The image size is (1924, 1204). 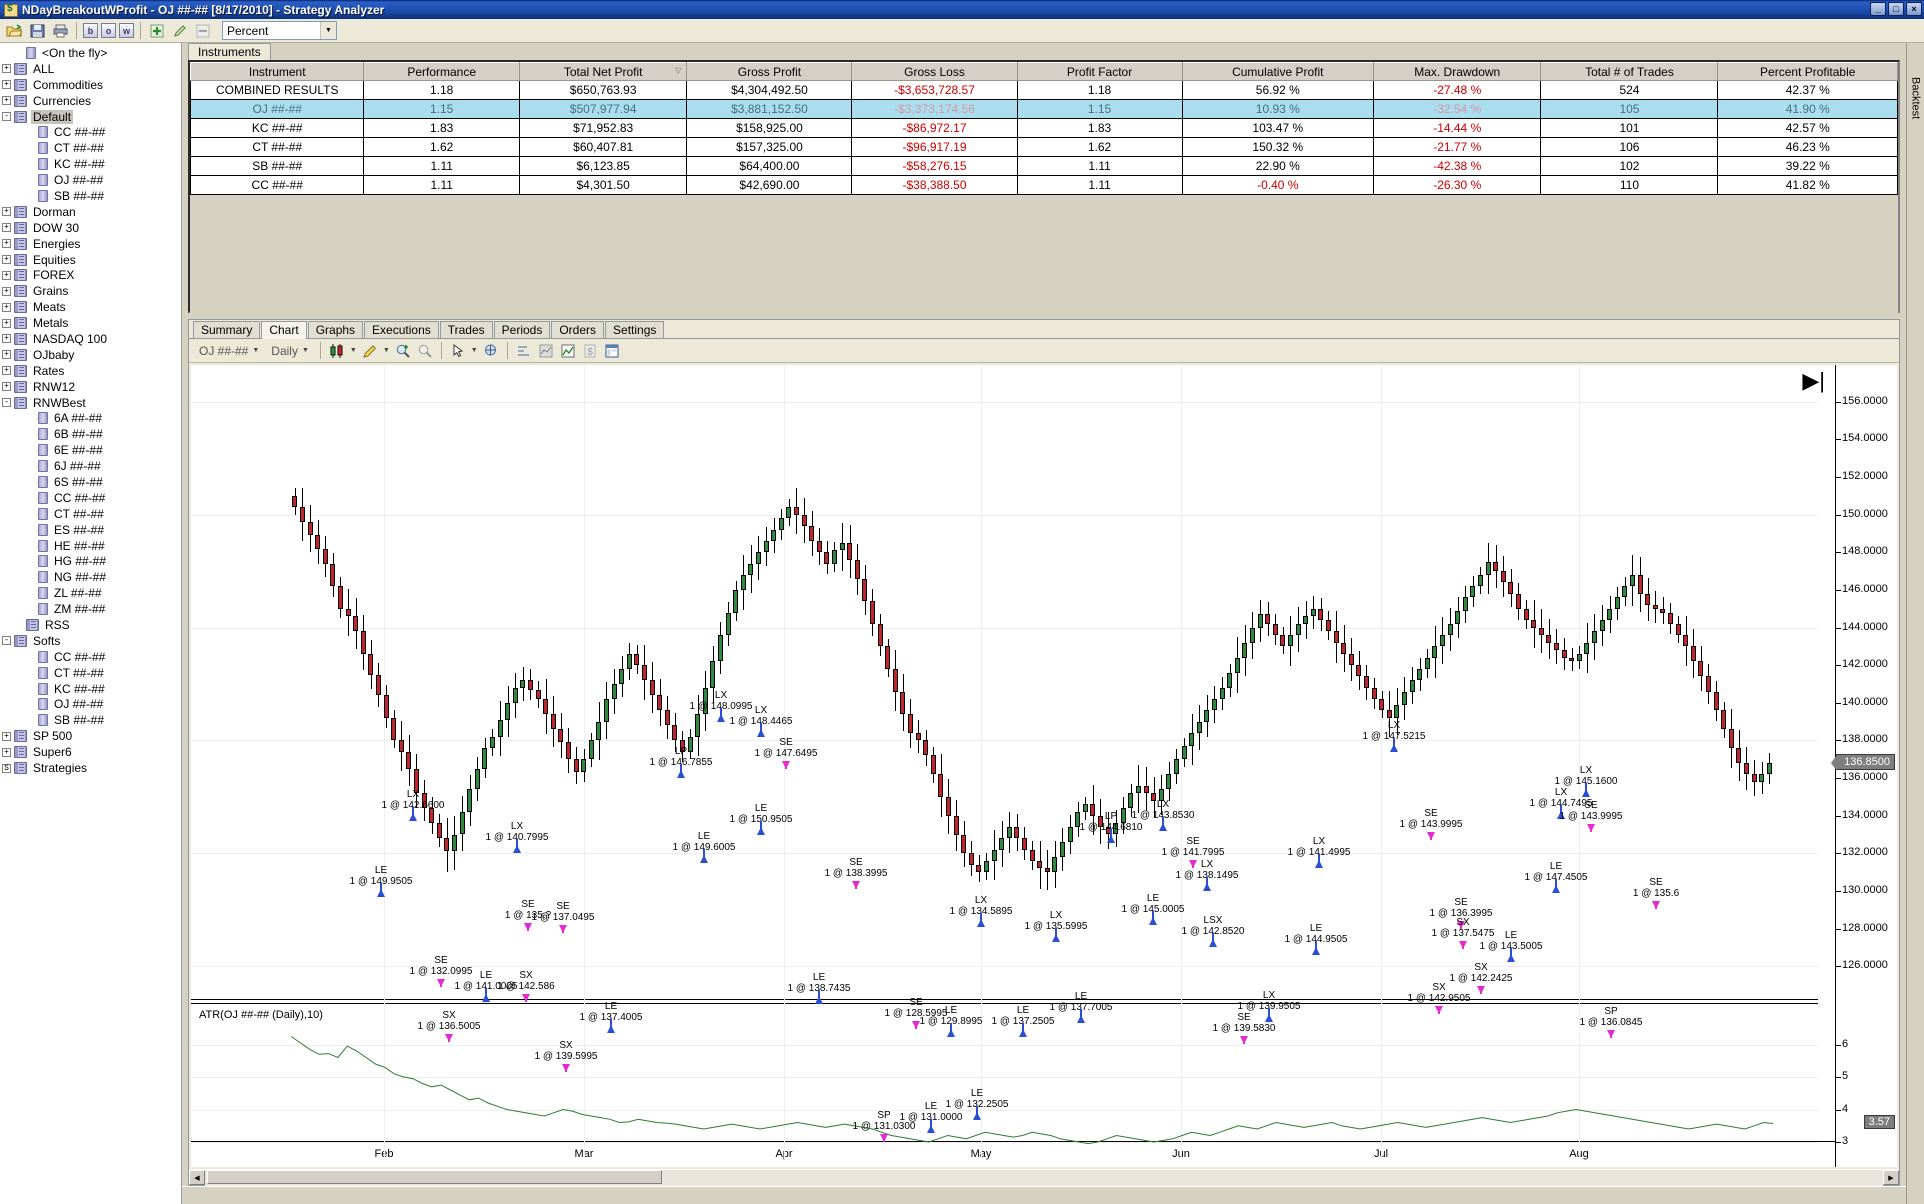 I want to click on tree-item-dorman: + Dorman, so click(x=90, y=212).